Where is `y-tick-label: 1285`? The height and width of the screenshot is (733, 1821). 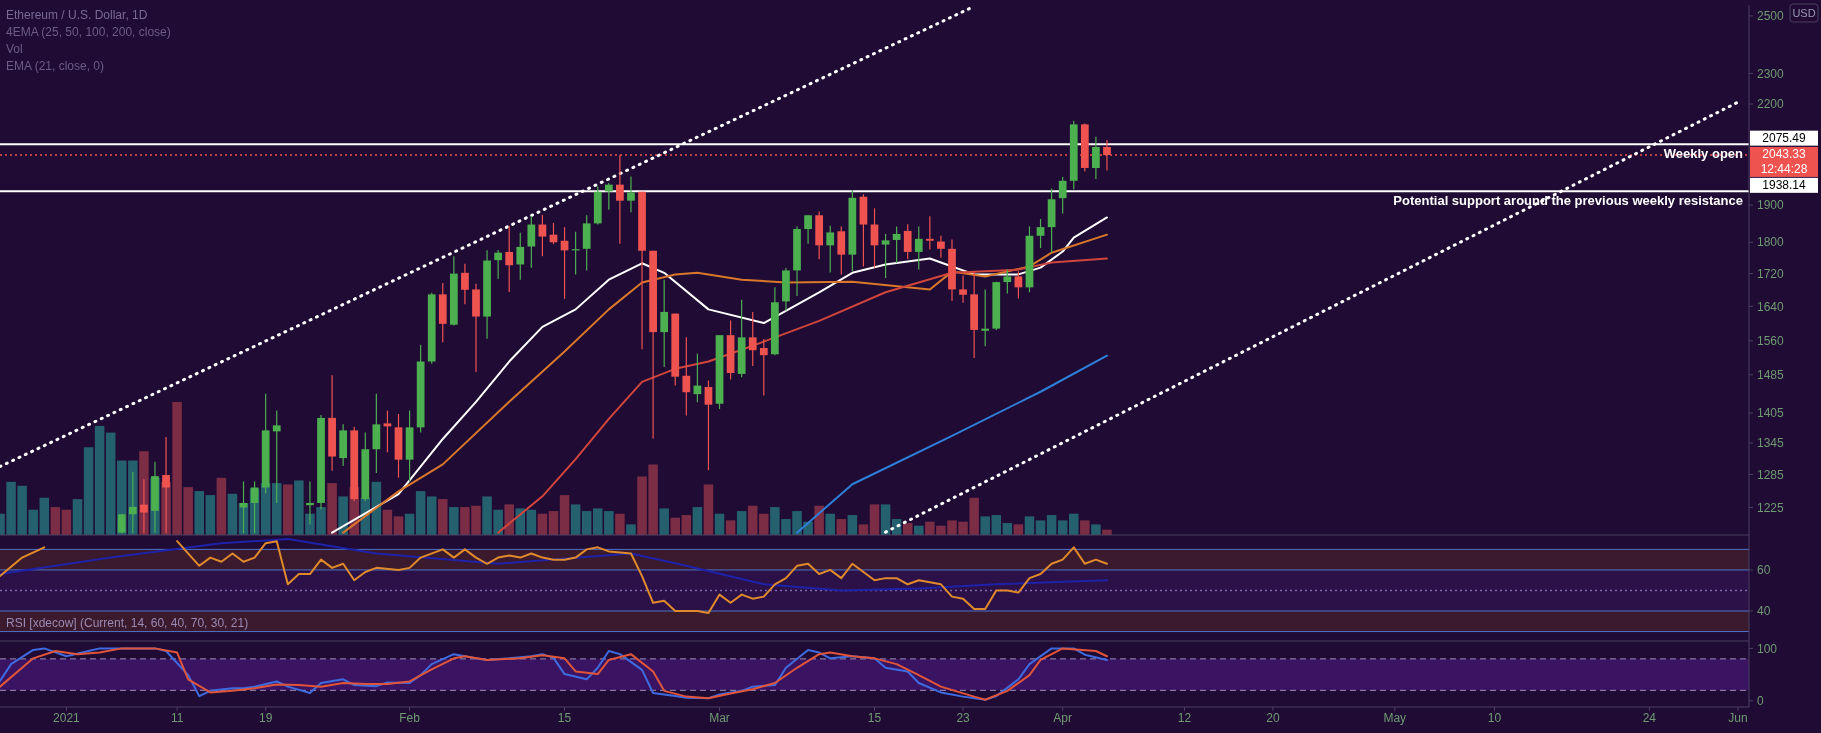 y-tick-label: 1285 is located at coordinates (1771, 474).